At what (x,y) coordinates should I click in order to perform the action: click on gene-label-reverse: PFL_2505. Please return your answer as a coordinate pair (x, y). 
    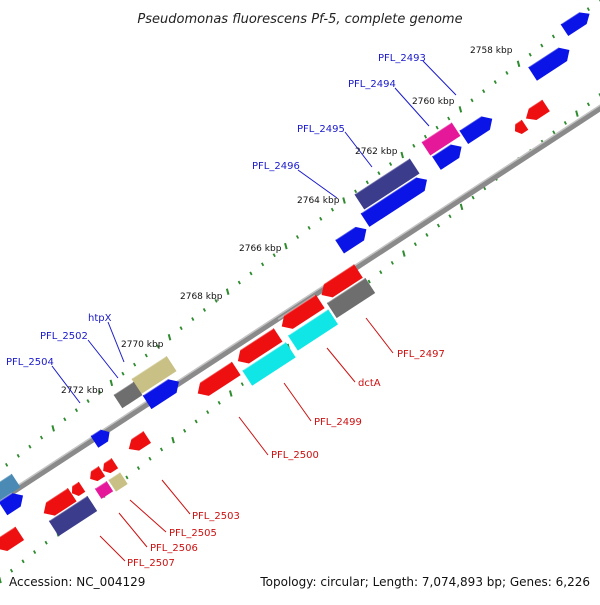
    Looking at the image, I should click on (193, 533).